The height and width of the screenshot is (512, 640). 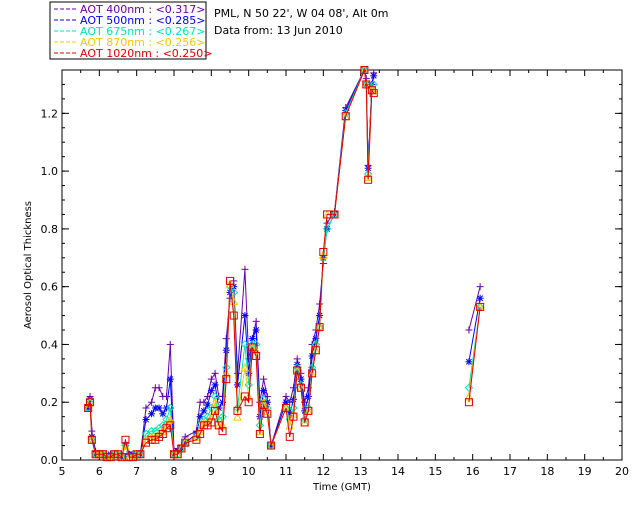 I want to click on y-tick-label: 0.4, so click(x=50, y=344).